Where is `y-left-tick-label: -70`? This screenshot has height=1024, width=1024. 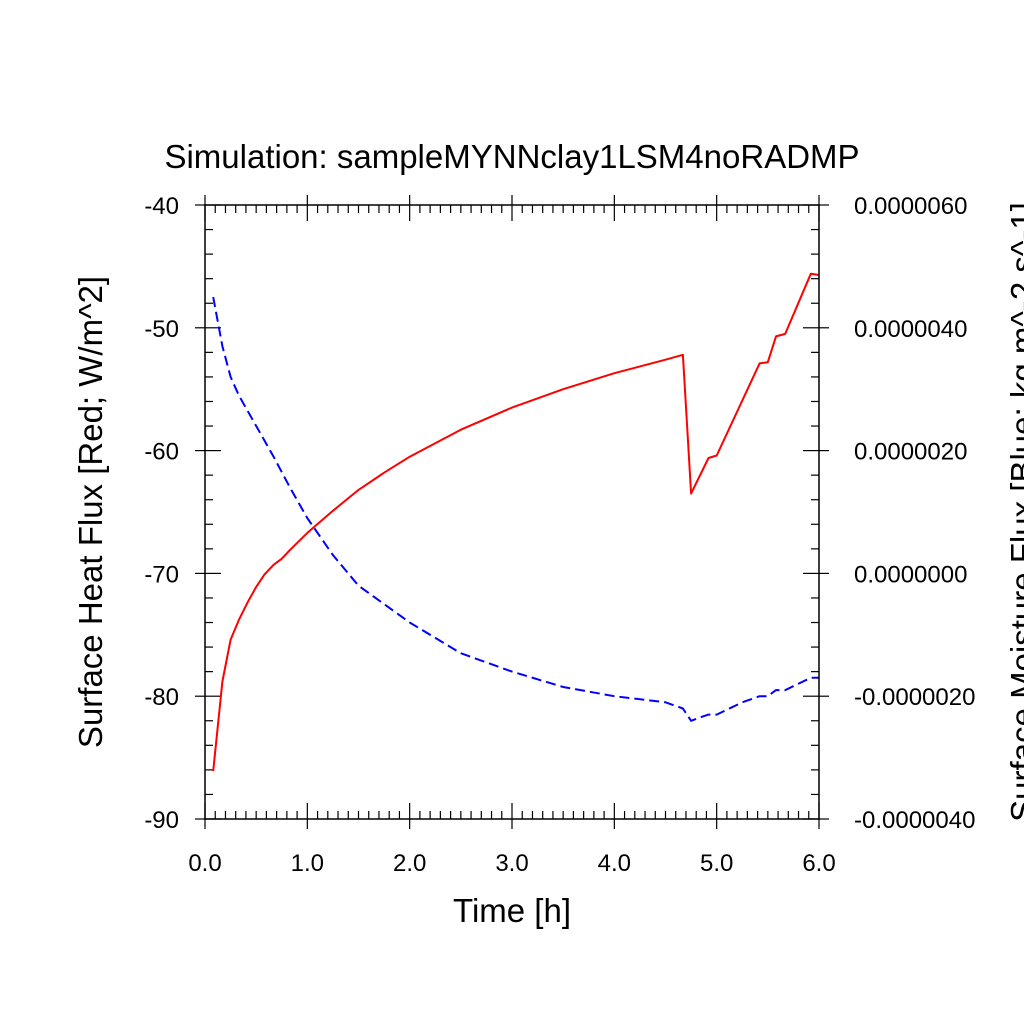
y-left-tick-label: -70 is located at coordinates (161, 574).